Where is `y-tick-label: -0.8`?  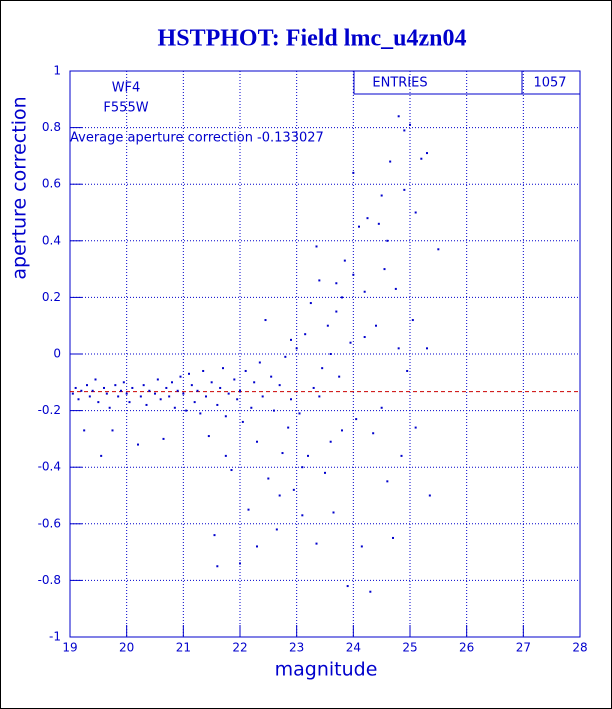
y-tick-label: -0.8 is located at coordinates (49, 580).